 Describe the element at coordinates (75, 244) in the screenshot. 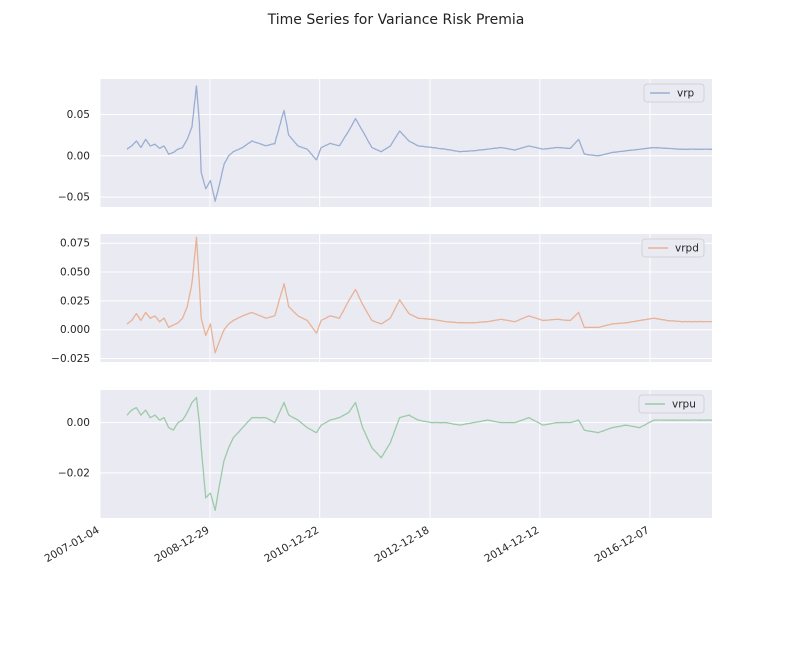

I see `y-tick-label: 0.075` at that location.